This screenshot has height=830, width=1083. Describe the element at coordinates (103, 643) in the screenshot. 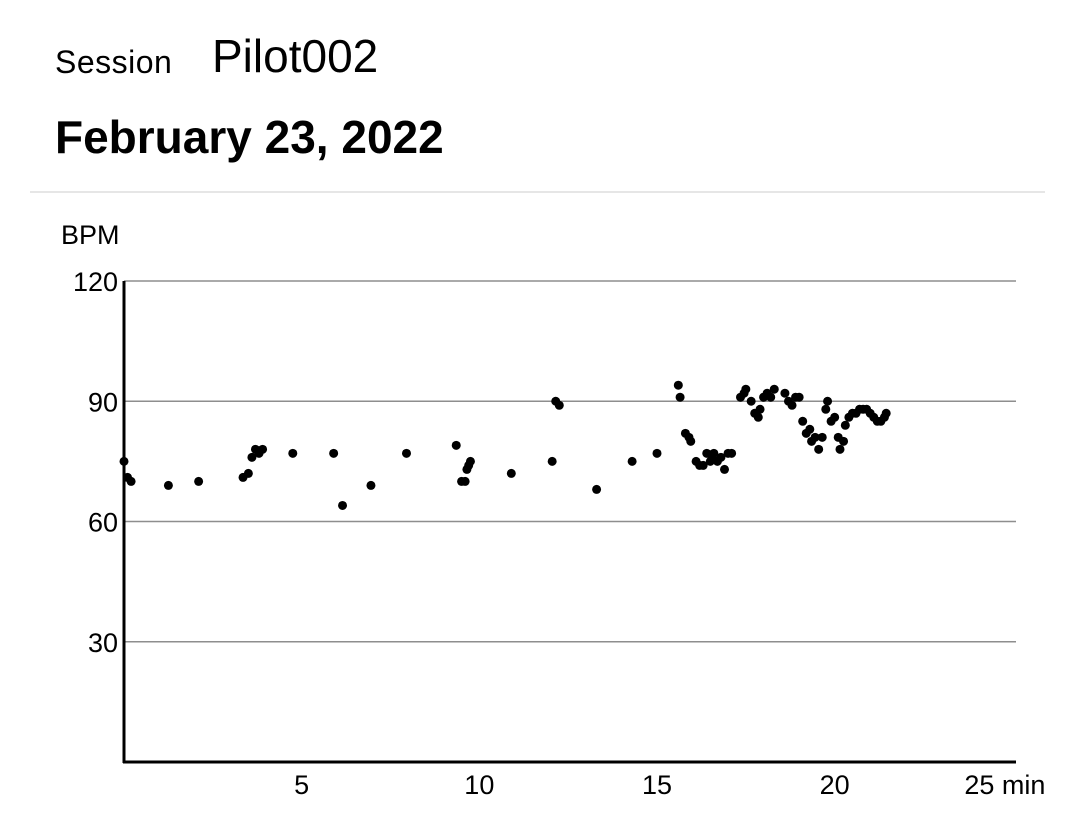

I see `y-tick-label-30: 30` at that location.